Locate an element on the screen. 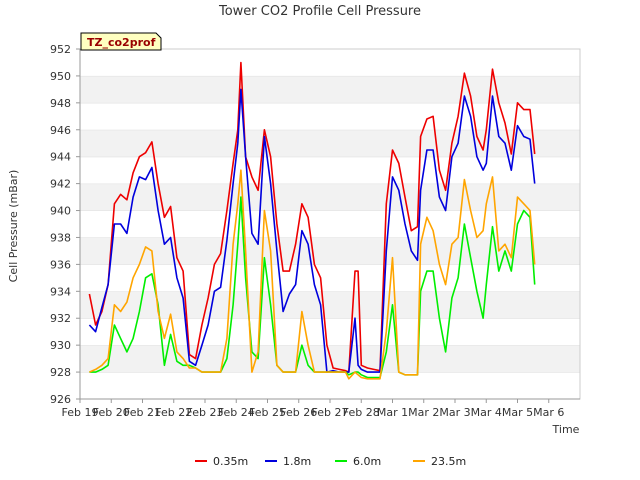  legend-label: 6.0m is located at coordinates (367, 461).